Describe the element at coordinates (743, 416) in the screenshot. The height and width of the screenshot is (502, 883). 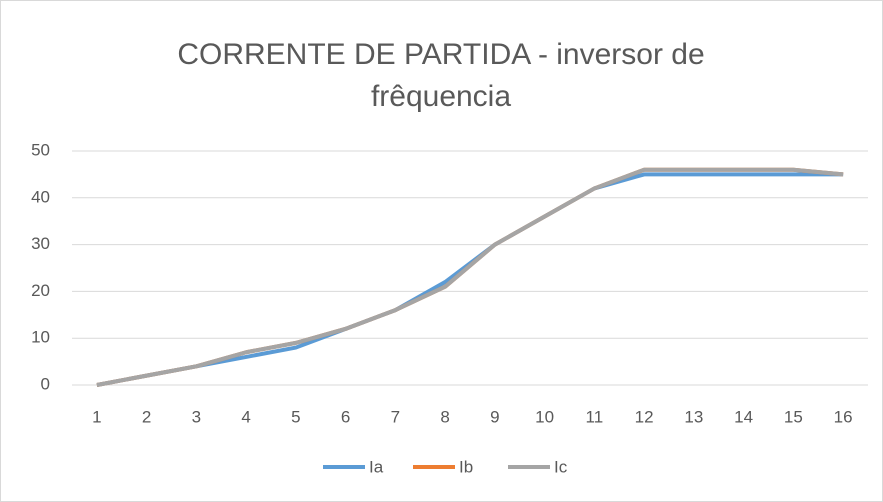
I see `x-tick-label: 14` at that location.